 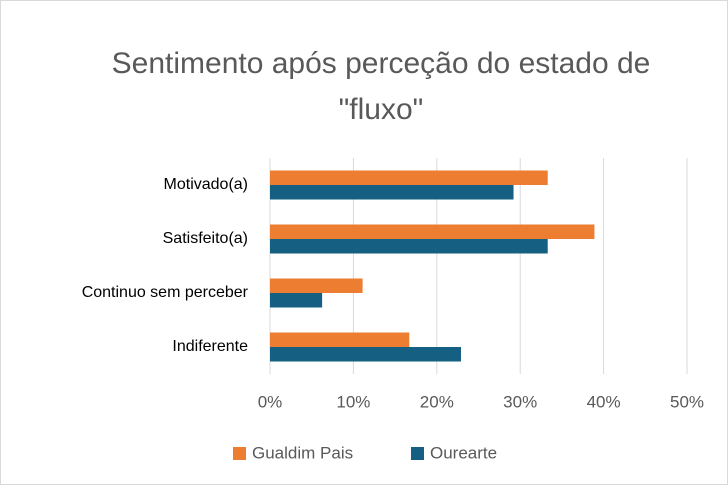 I want to click on y-tick-label: Satisfeito(a), so click(x=205, y=238).